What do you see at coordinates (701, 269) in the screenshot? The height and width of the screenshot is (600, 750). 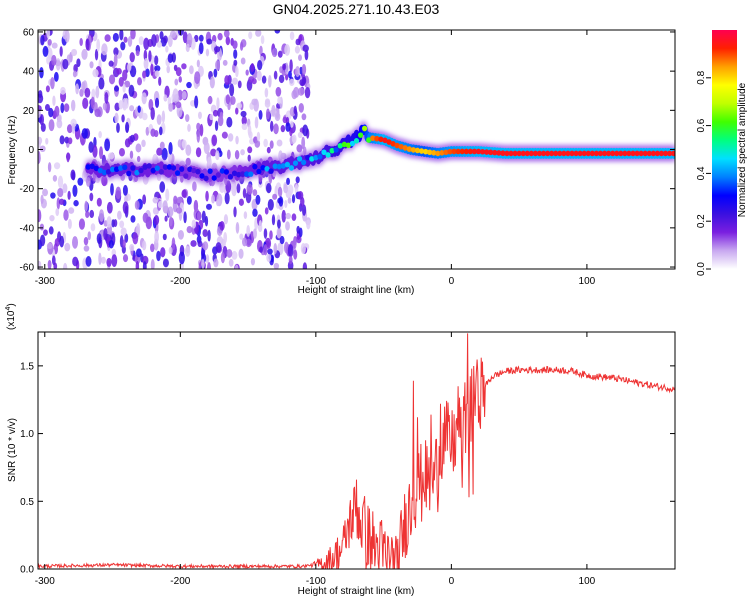 I see `colorbar-tick-label: 0.0` at bounding box center [701, 269].